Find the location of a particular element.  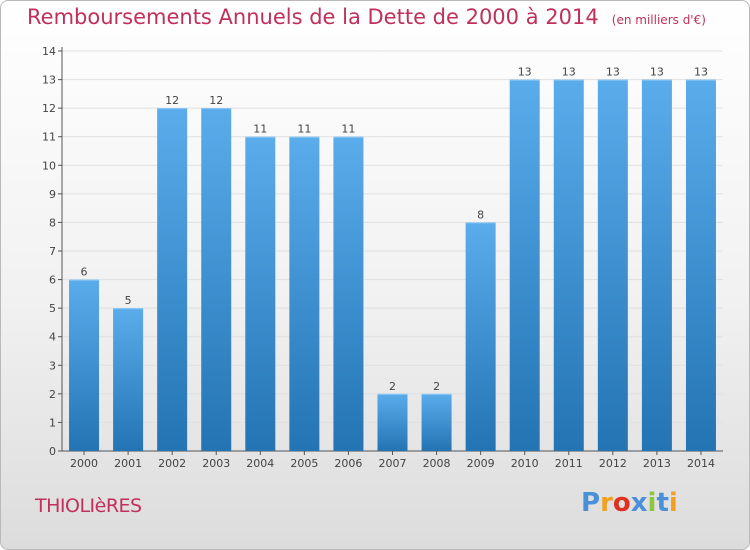

y-tick-label: 3 is located at coordinates (52, 365).